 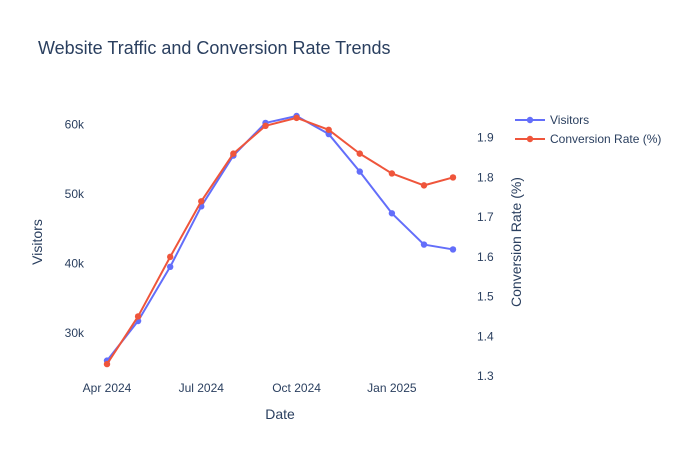 What do you see at coordinates (530, 139) in the screenshot?
I see `legend-marker-conversion-rate` at bounding box center [530, 139].